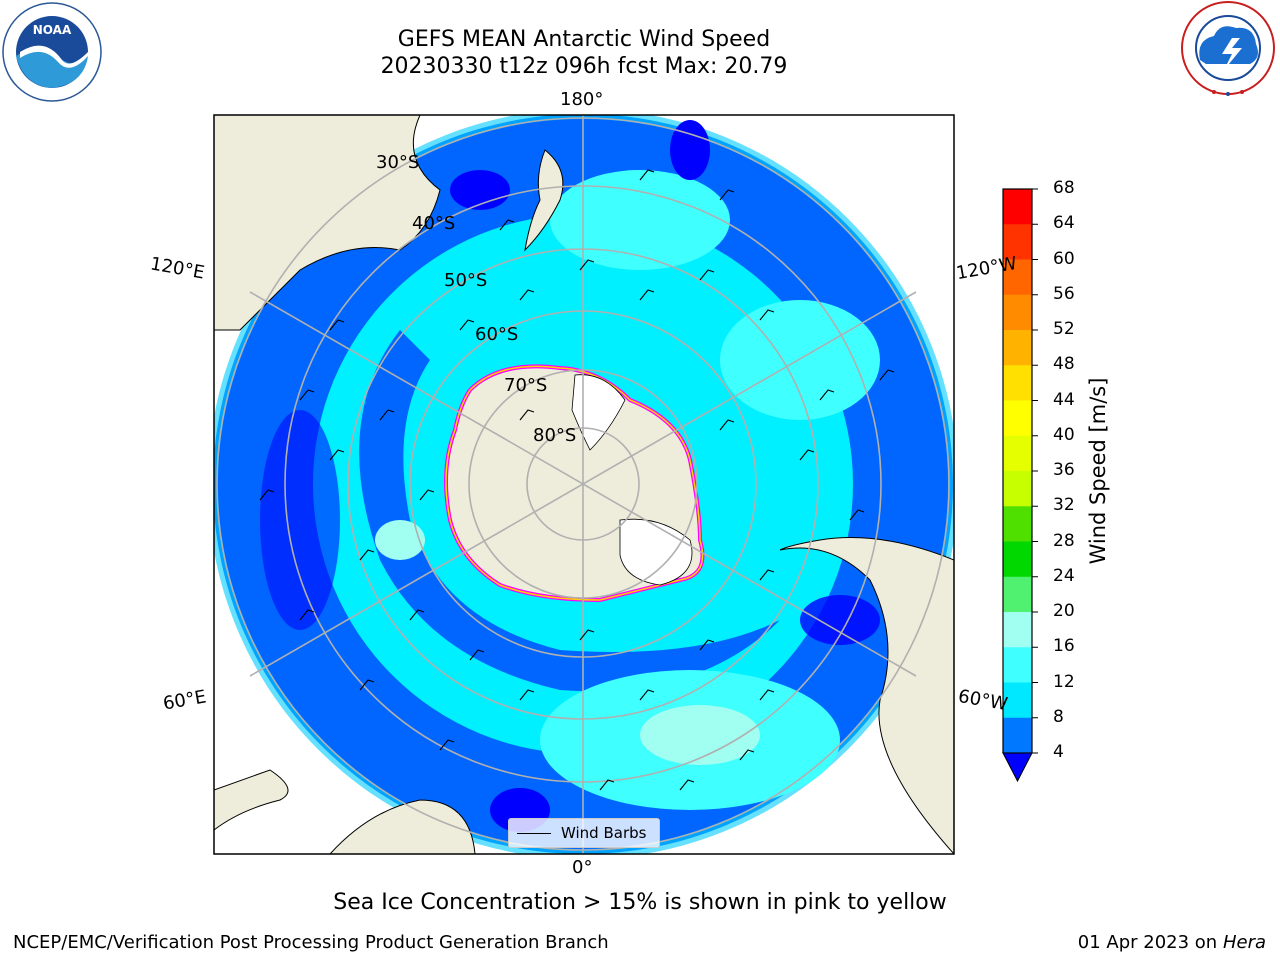  Describe the element at coordinates (398, 162) in the screenshot. I see `lat-label-30s: 30°S` at that location.